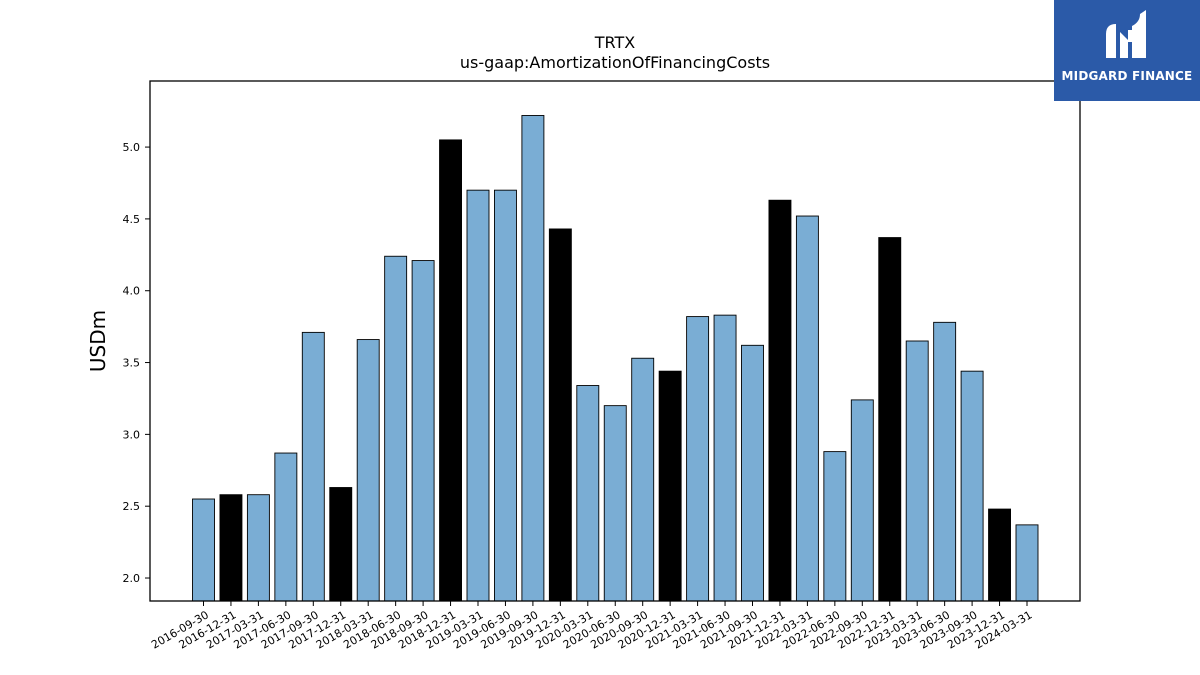  What do you see at coordinates (132, 506) in the screenshot?
I see `y-tick-label: 2.5` at bounding box center [132, 506].